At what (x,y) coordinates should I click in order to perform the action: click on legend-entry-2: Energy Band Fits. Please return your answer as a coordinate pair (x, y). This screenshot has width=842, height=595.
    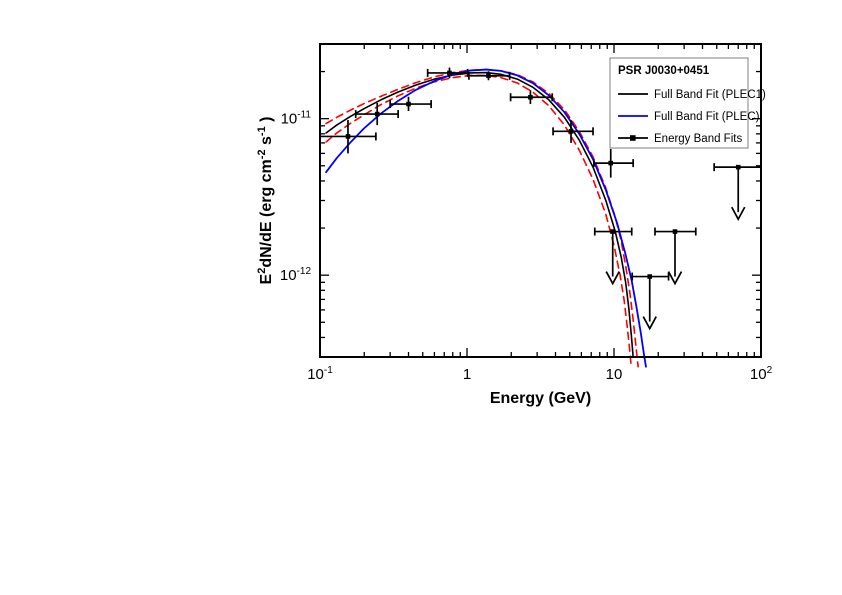
    Looking at the image, I should click on (680, 139).